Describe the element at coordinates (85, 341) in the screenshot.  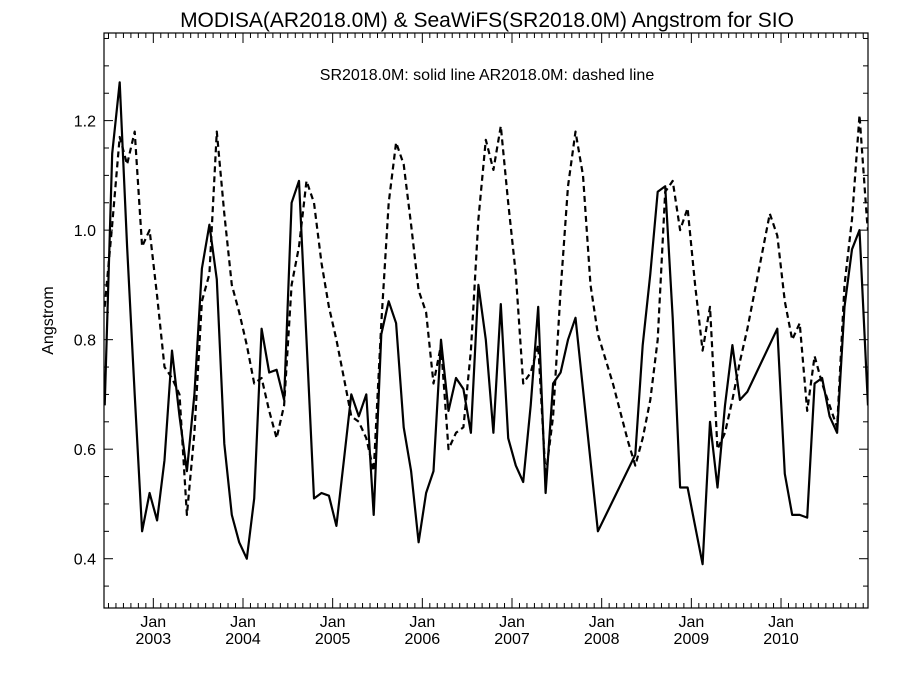
I see `y-tick-label: 0.8` at that location.